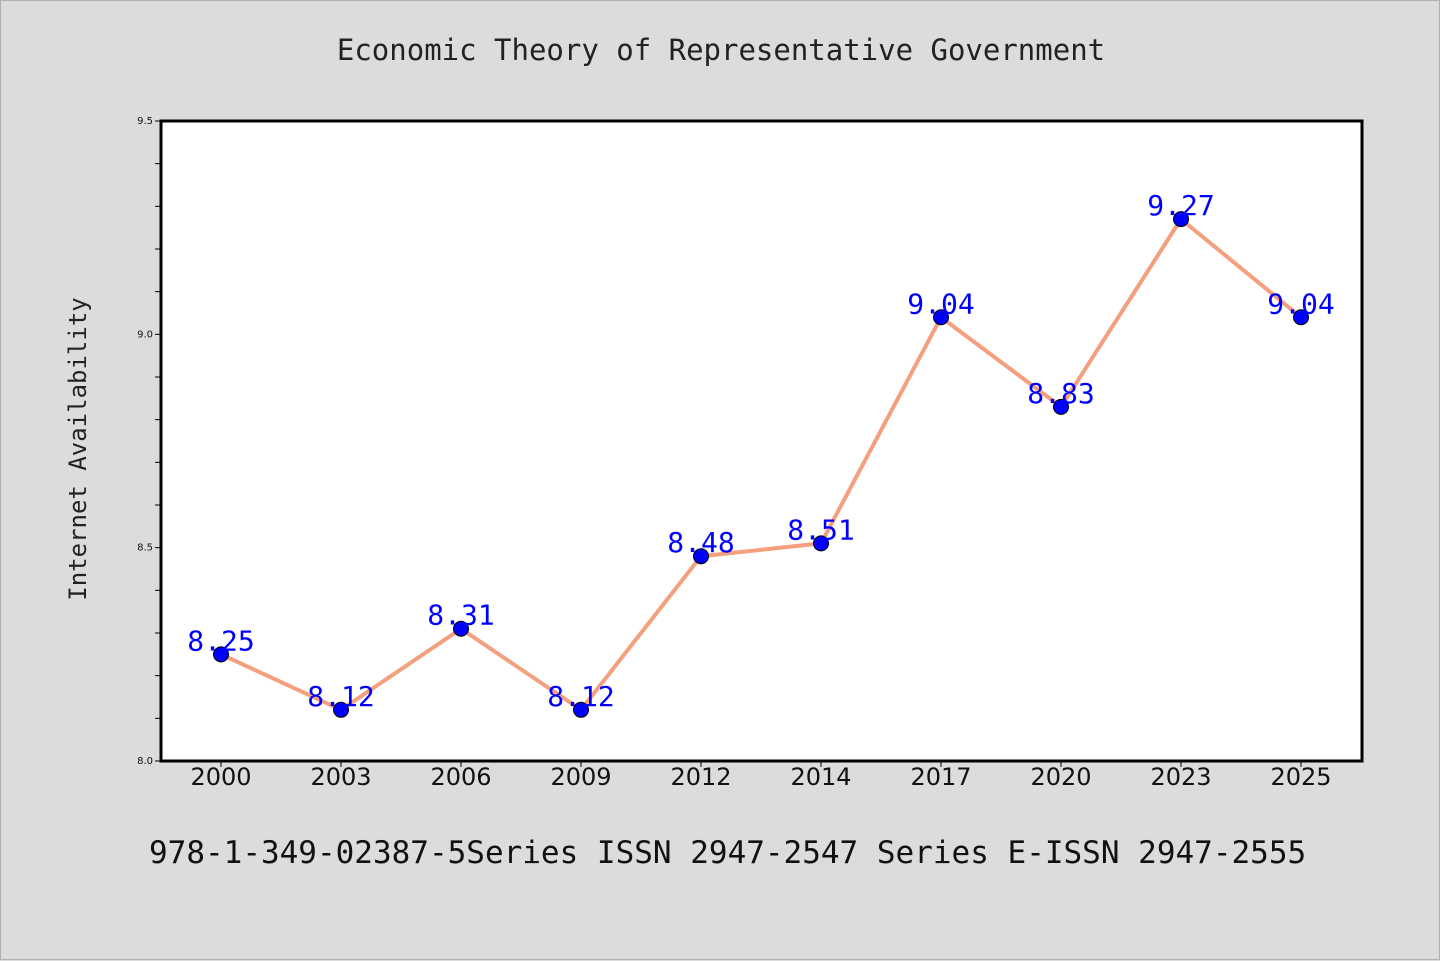 The image size is (1440, 961). I want to click on x-tick-label: 2020, so click(1060, 777).